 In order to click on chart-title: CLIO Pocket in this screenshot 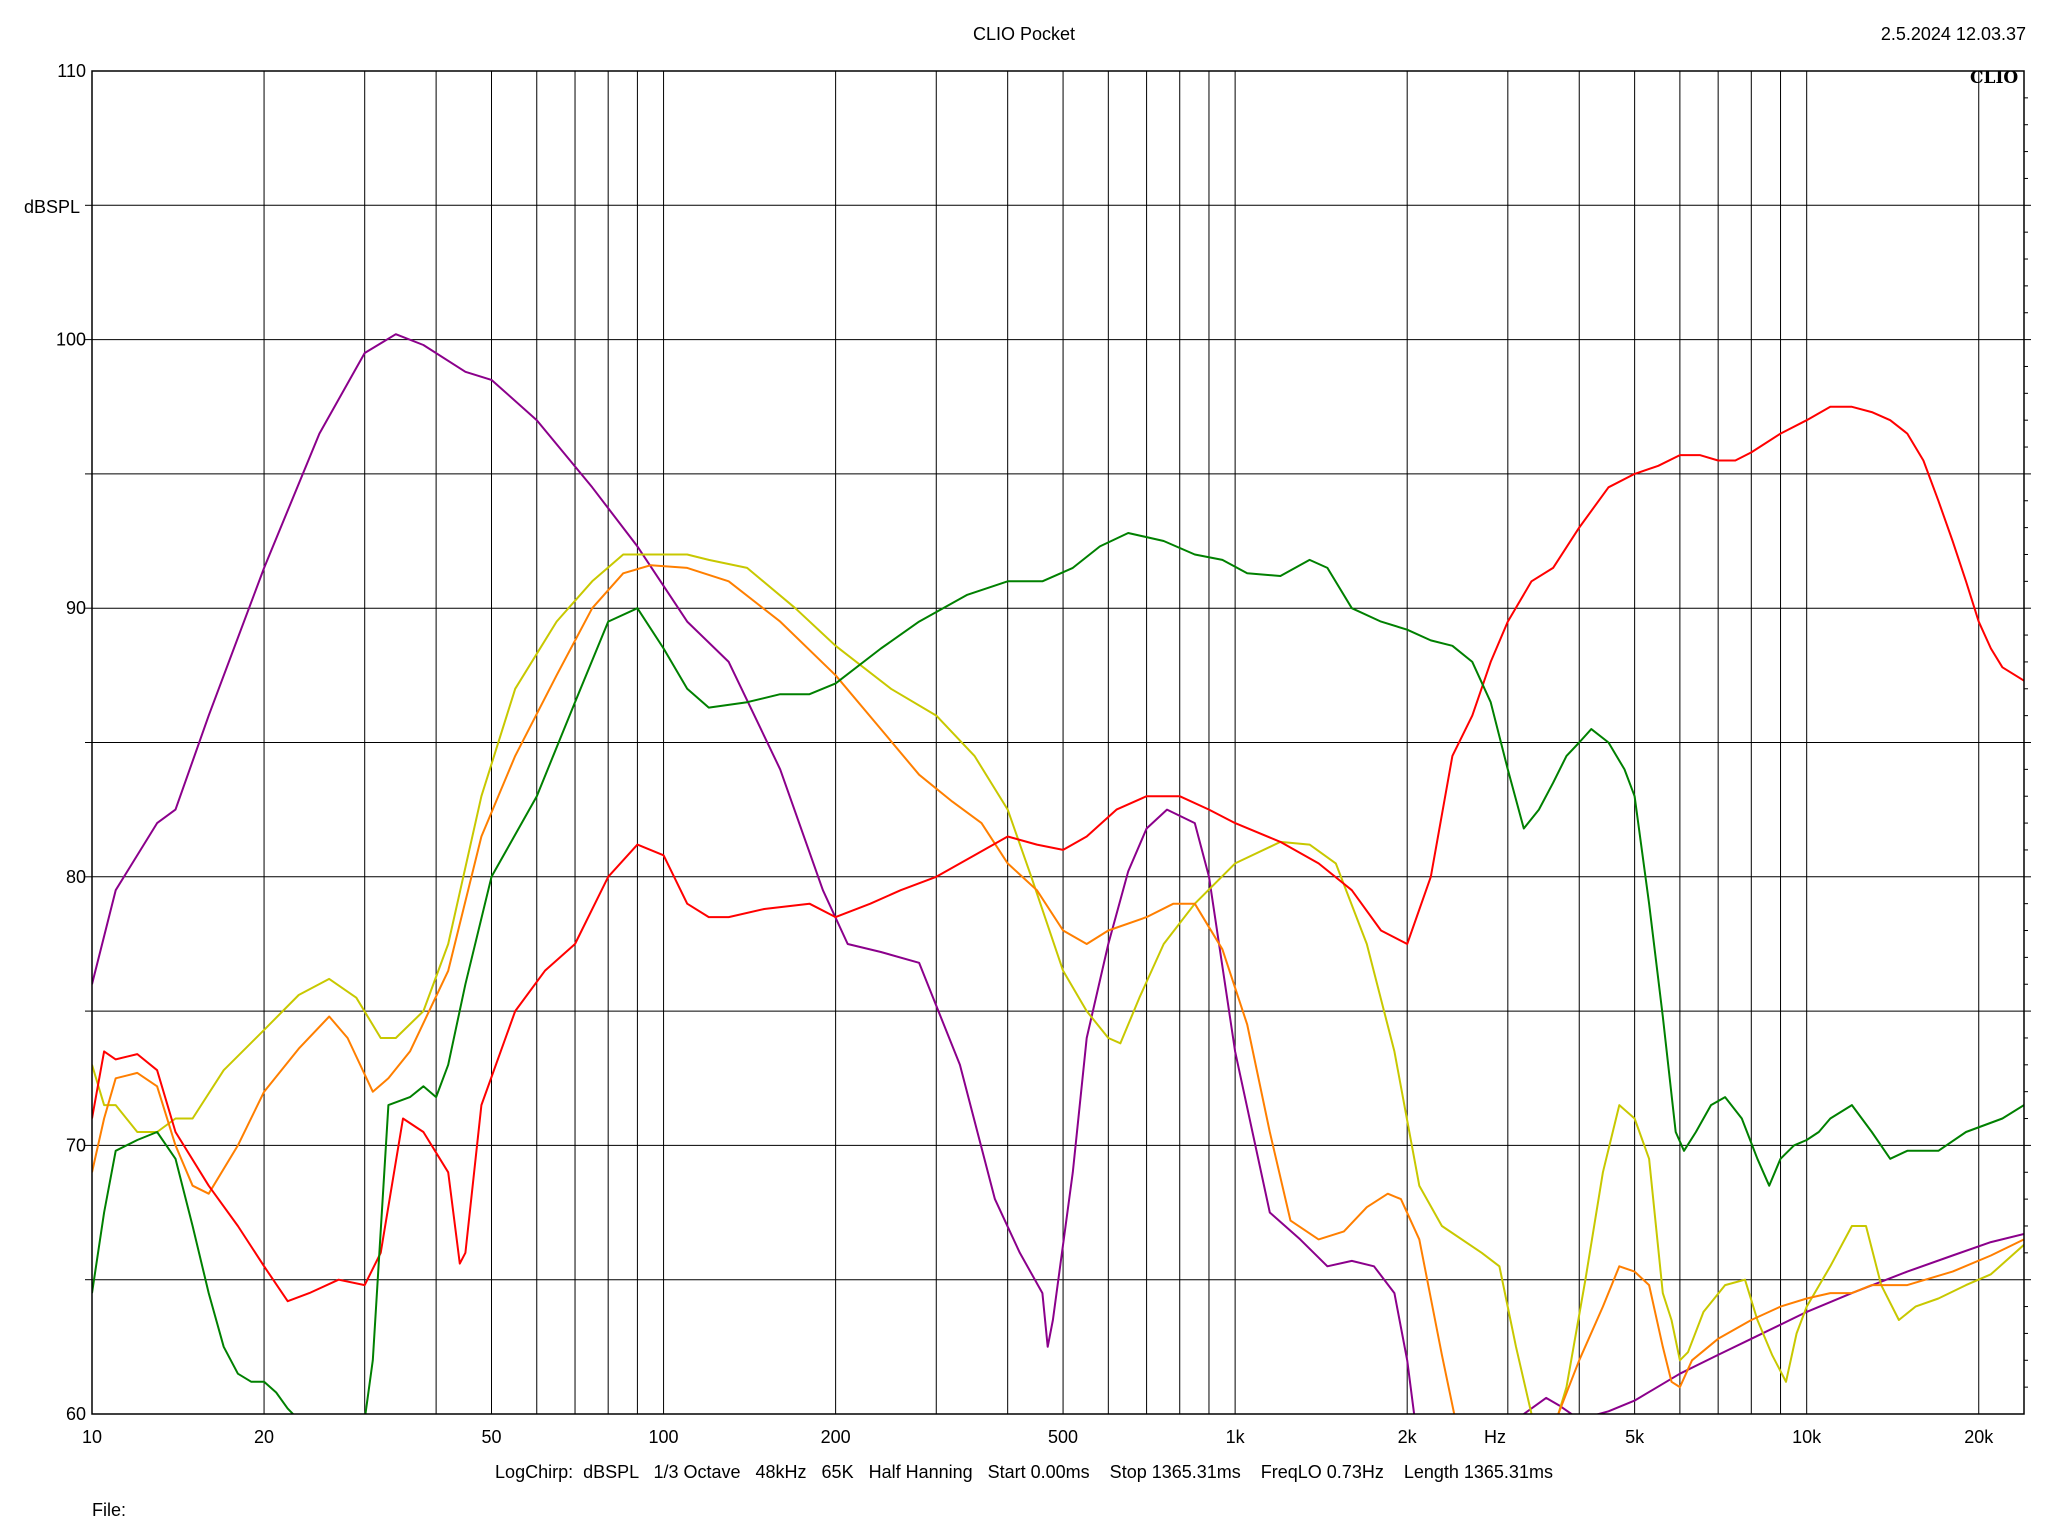, I will do `click(1024, 34)`.